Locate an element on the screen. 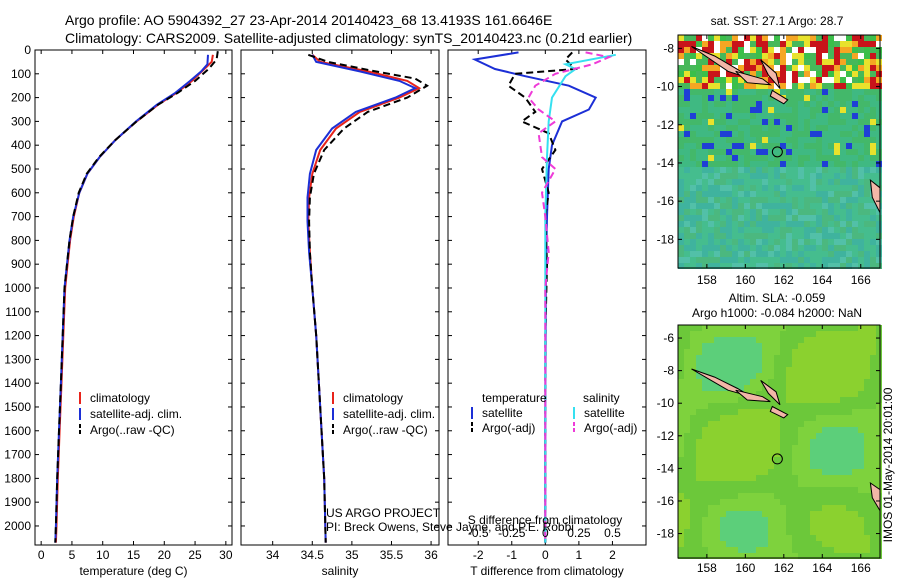 This screenshot has width=900, height=580. y-tick-label: 1600 is located at coordinates (17, 431).